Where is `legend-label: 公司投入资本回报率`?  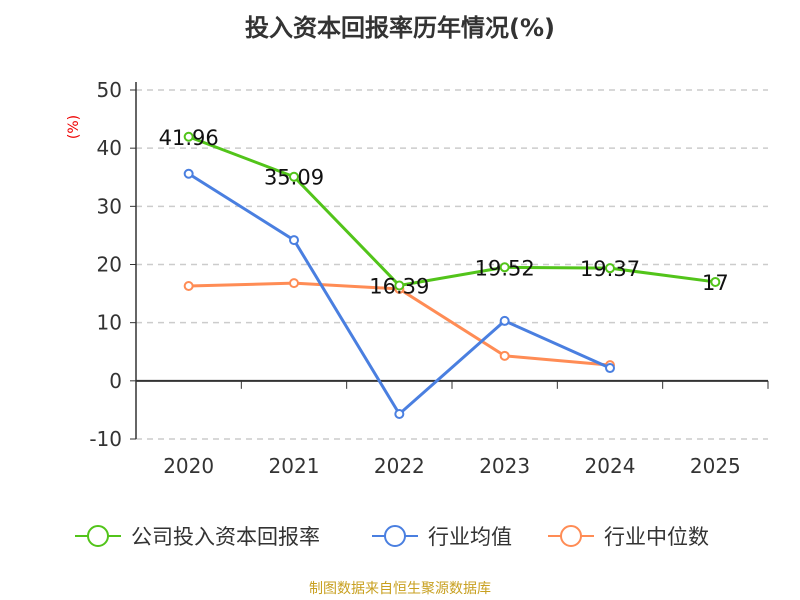
legend-label: 公司投入资本回报率 is located at coordinates (225, 537).